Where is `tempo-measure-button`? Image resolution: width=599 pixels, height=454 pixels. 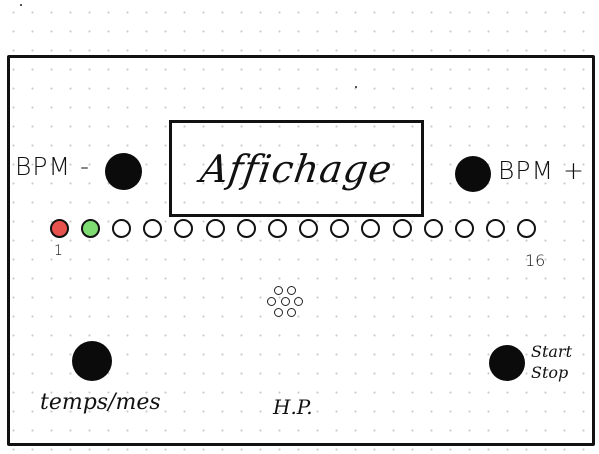 tempo-measure-button is located at coordinates (92, 361).